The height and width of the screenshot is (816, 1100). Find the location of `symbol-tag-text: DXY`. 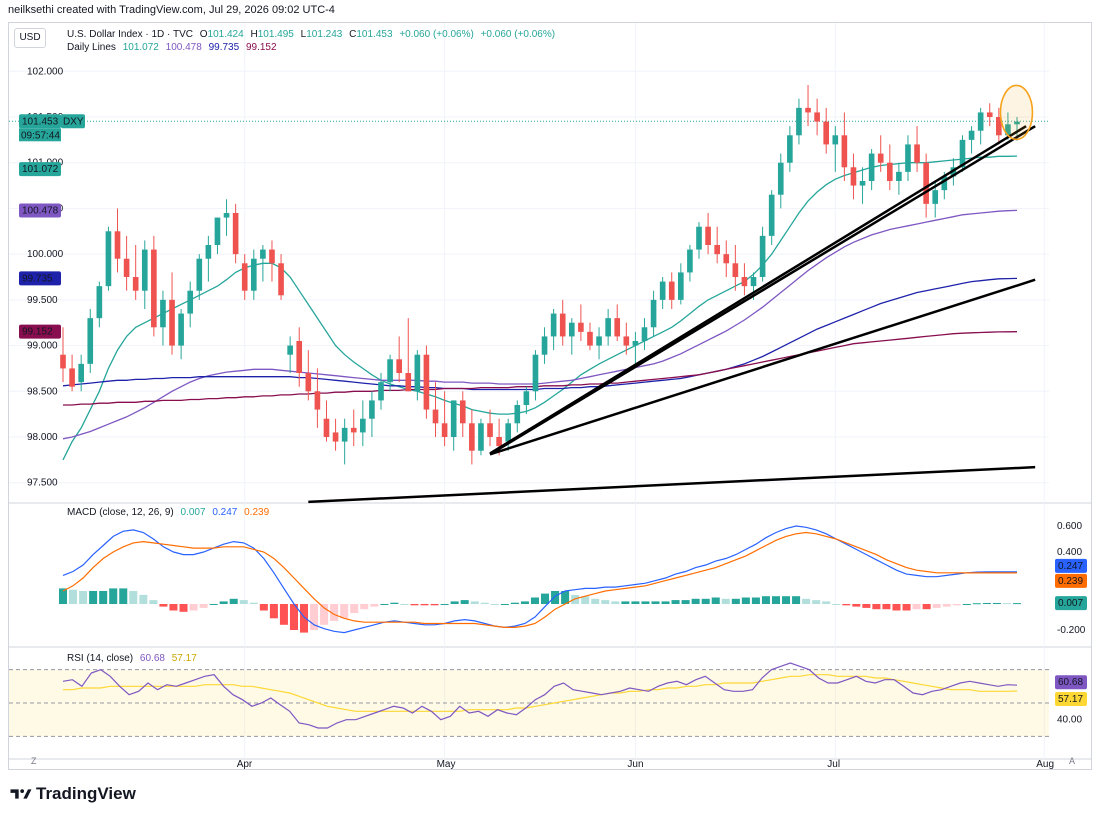

symbol-tag-text: DXY is located at coordinates (73, 121).